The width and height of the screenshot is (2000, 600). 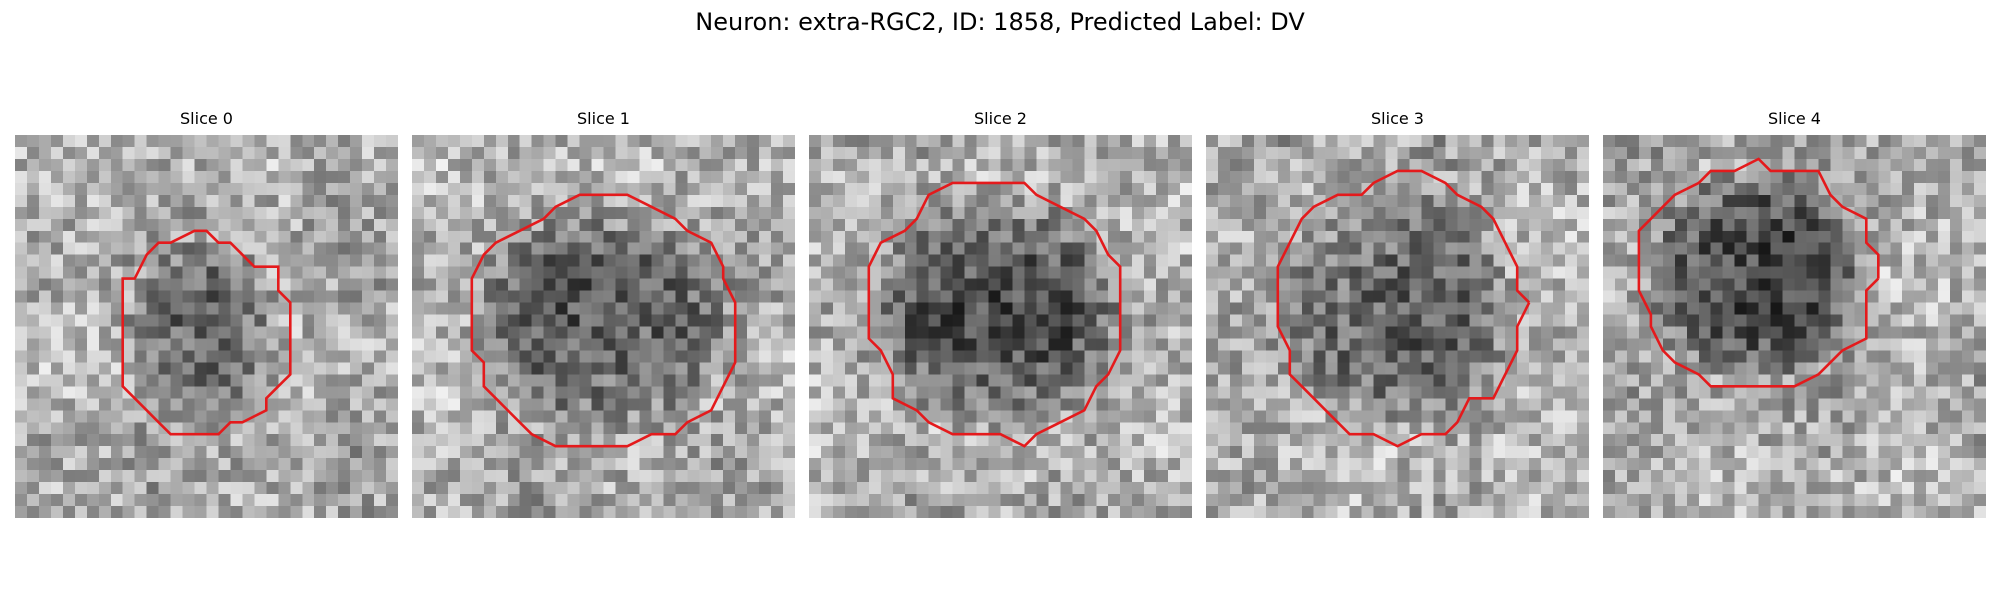 I want to click on slice-title-0: Slice 0, so click(x=206, y=118).